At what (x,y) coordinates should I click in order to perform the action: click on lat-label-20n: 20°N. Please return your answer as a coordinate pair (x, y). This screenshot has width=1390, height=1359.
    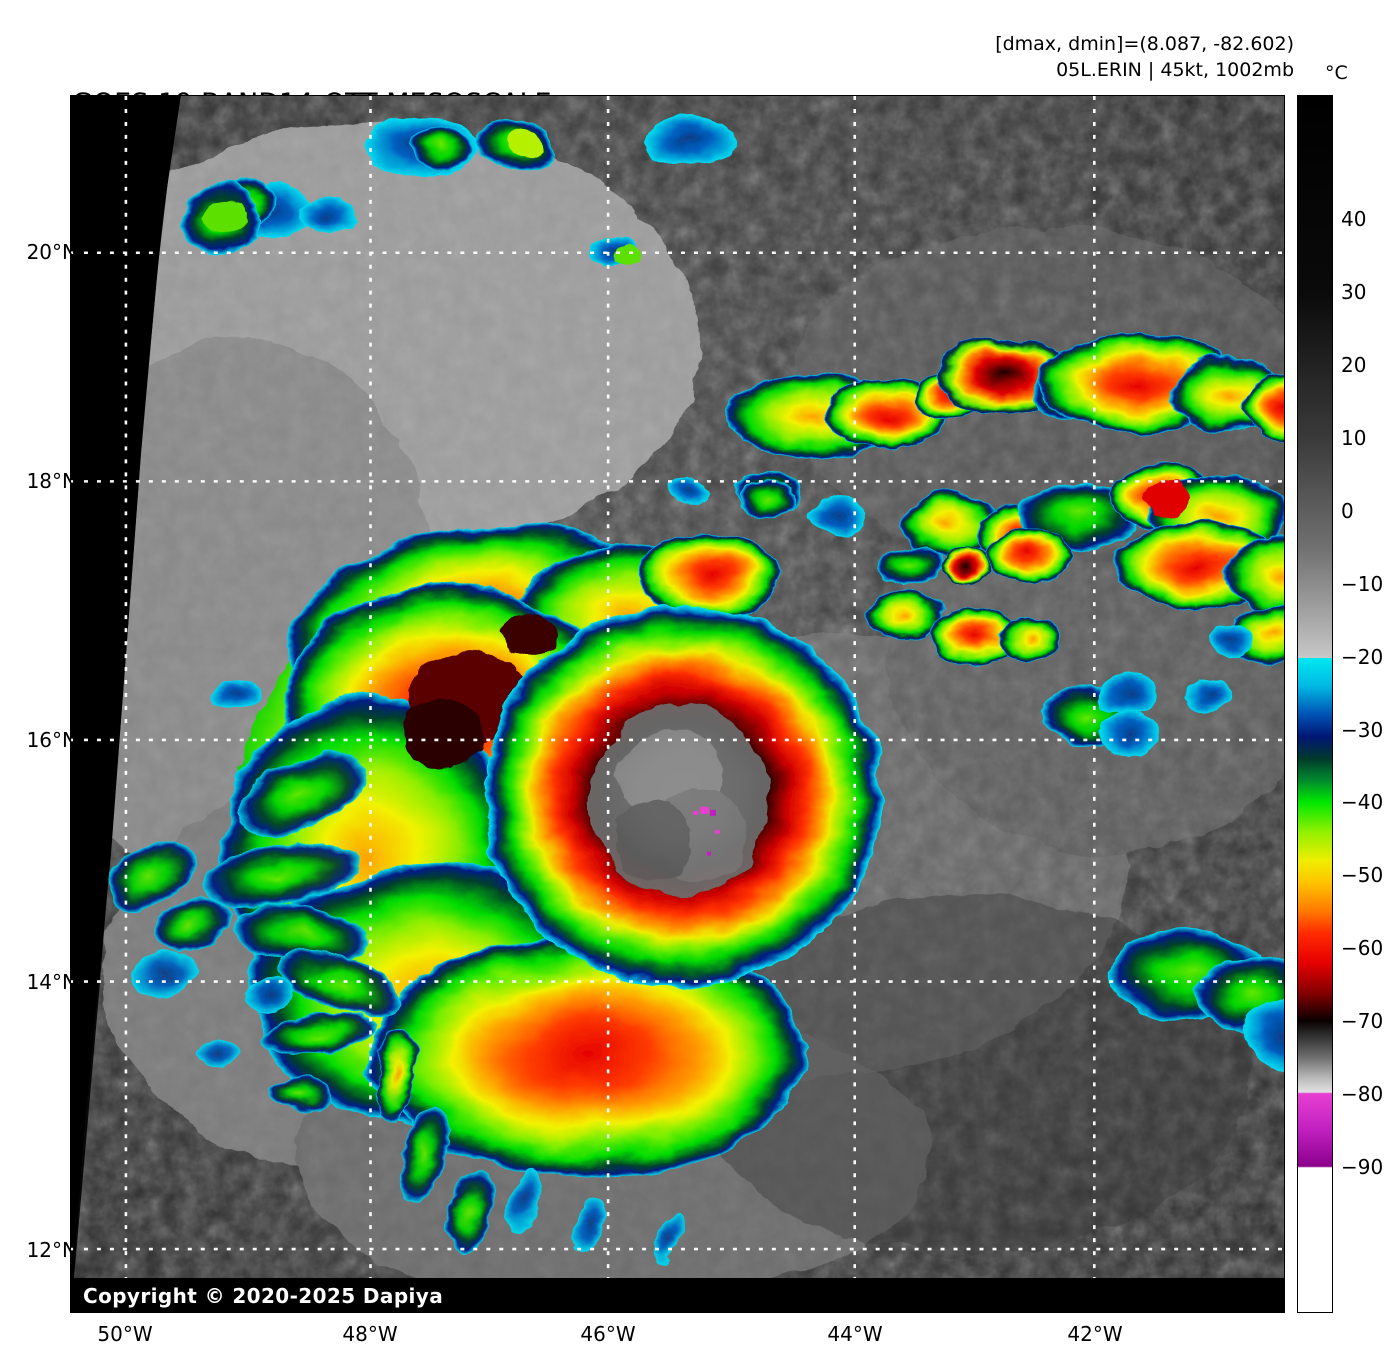
    Looking at the image, I should click on (51, 252).